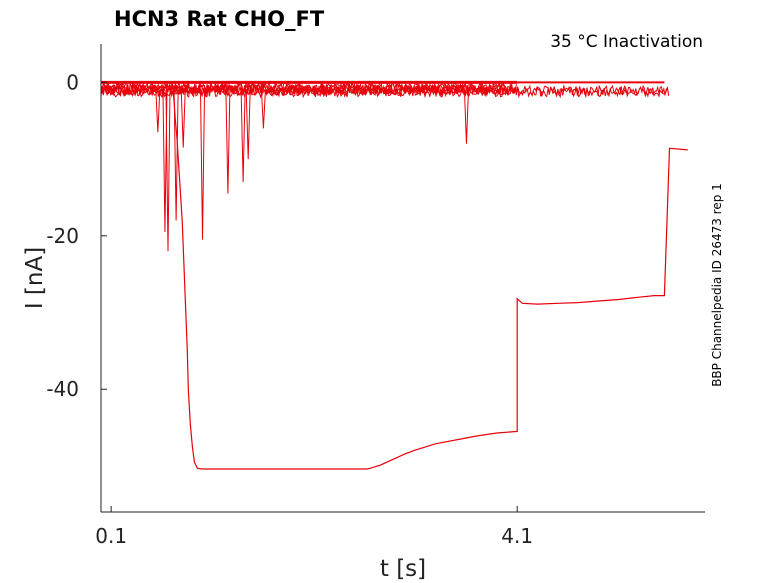 The width and height of the screenshot is (778, 583). What do you see at coordinates (403, 569) in the screenshot?
I see `x-axis-label: t [s]` at bounding box center [403, 569].